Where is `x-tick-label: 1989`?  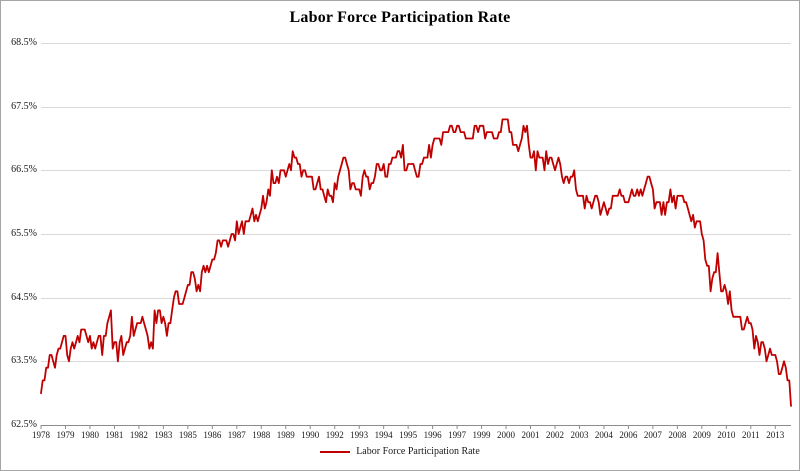 x-tick-label: 1989 is located at coordinates (285, 435).